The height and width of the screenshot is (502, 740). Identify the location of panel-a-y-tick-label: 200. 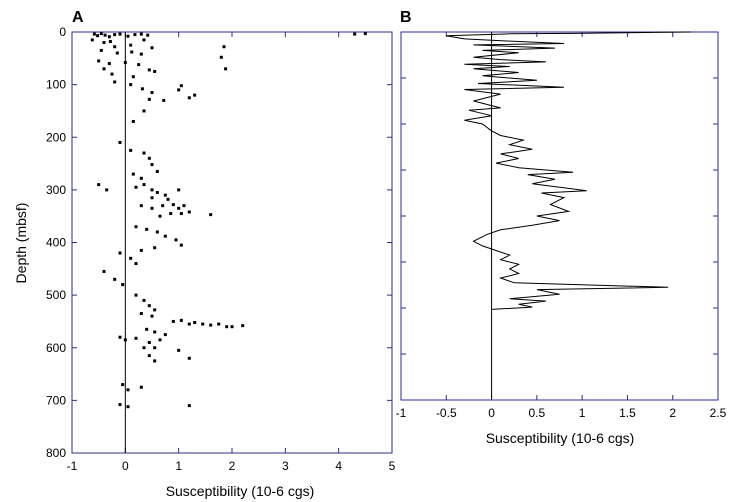
(56, 137).